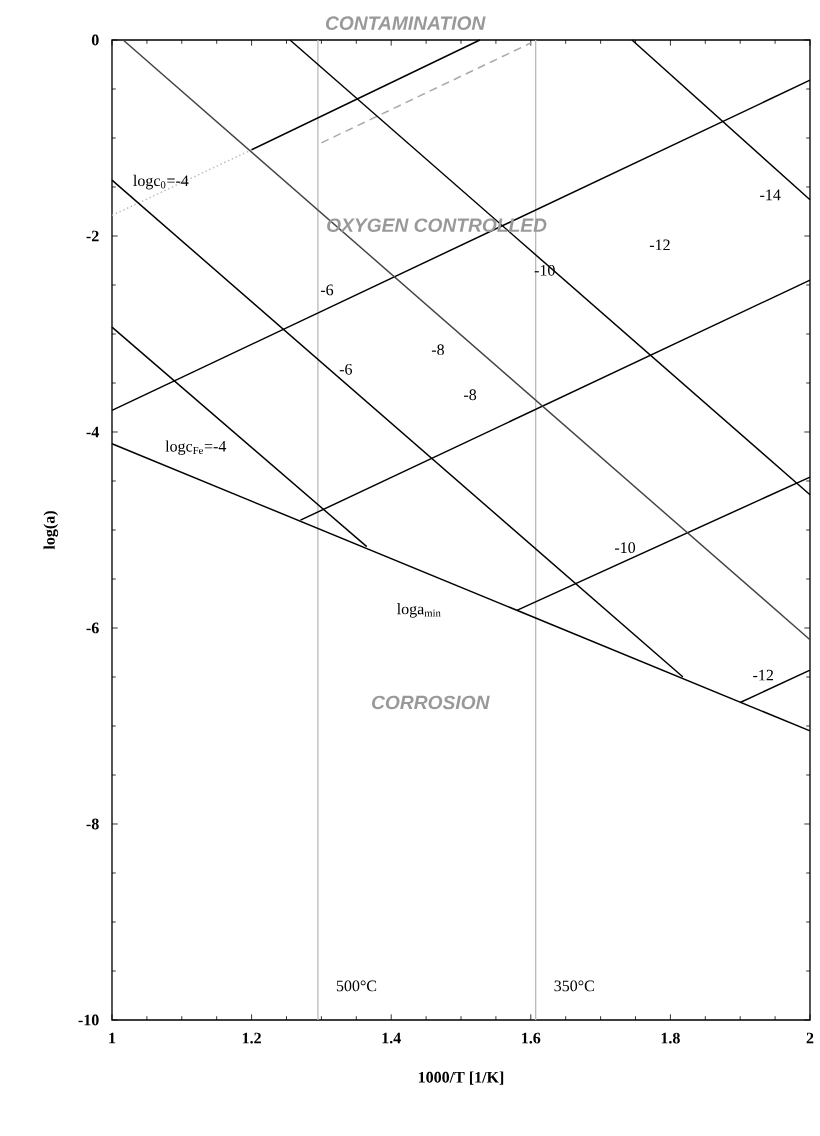 The width and height of the screenshot is (820, 1136). Describe the element at coordinates (810, 1038) in the screenshot. I see `x-tick-label: 2` at that location.